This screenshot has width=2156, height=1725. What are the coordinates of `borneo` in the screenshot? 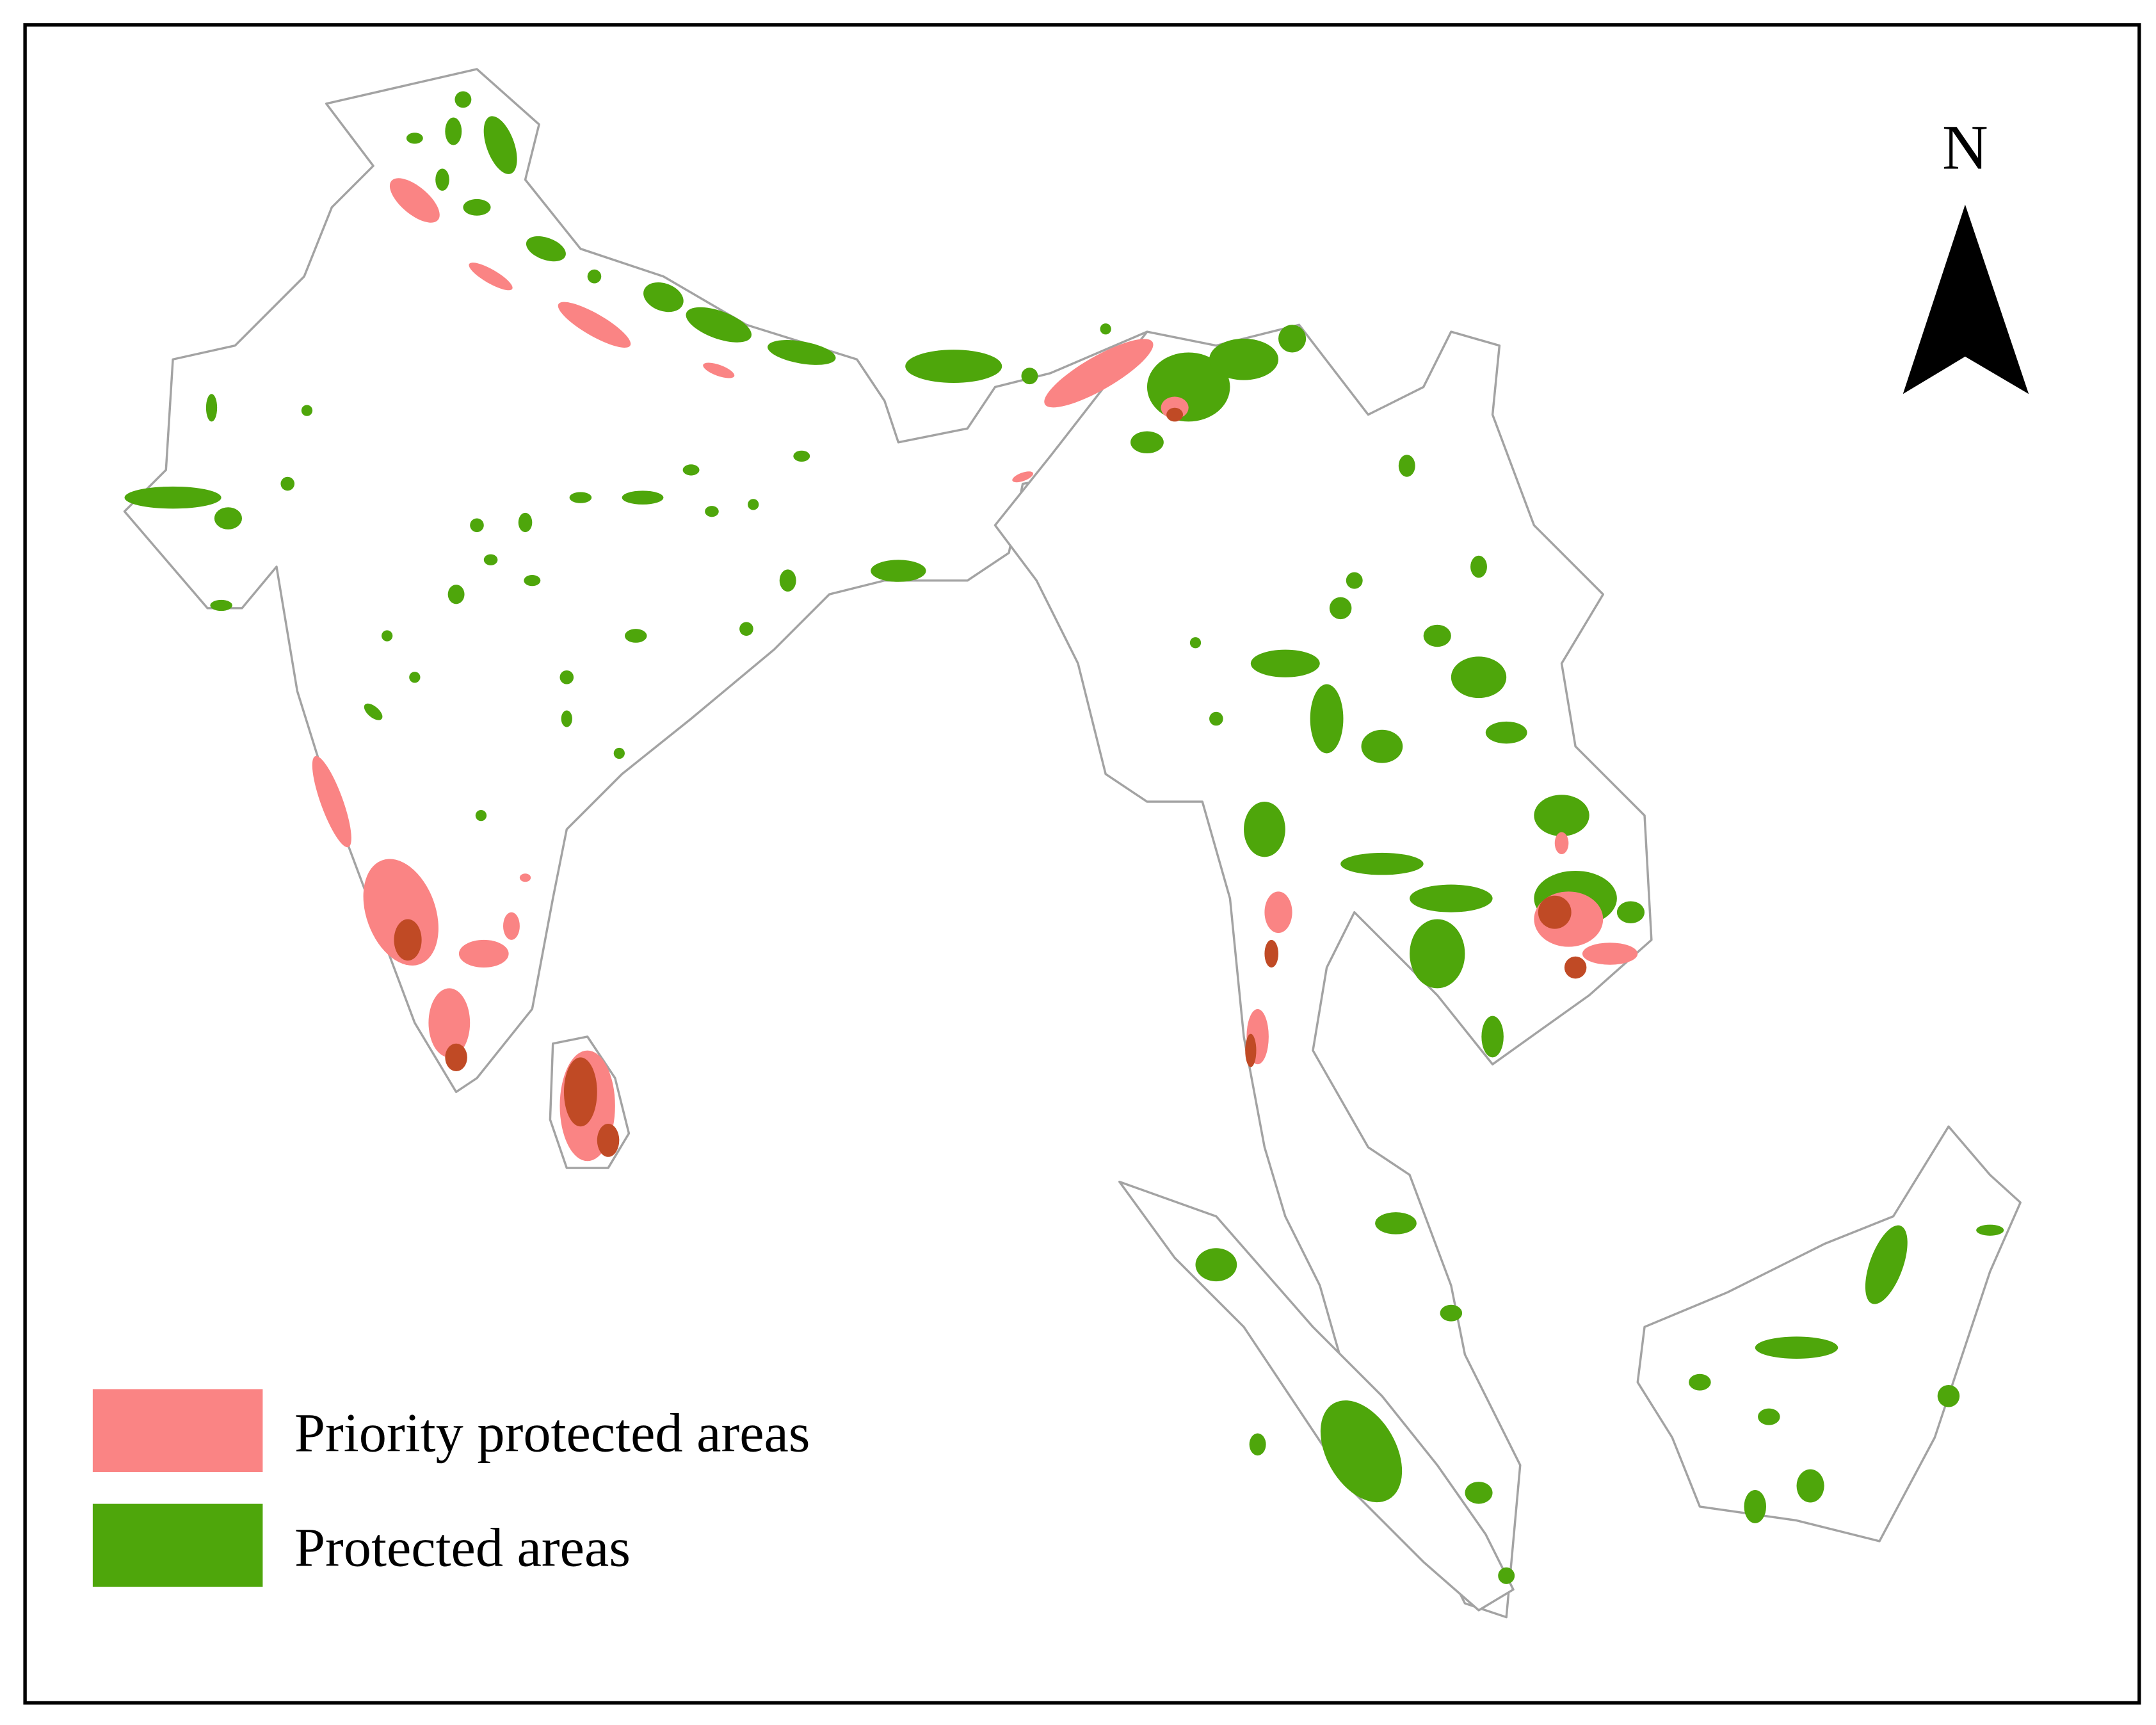 It's located at (1829, 1334).